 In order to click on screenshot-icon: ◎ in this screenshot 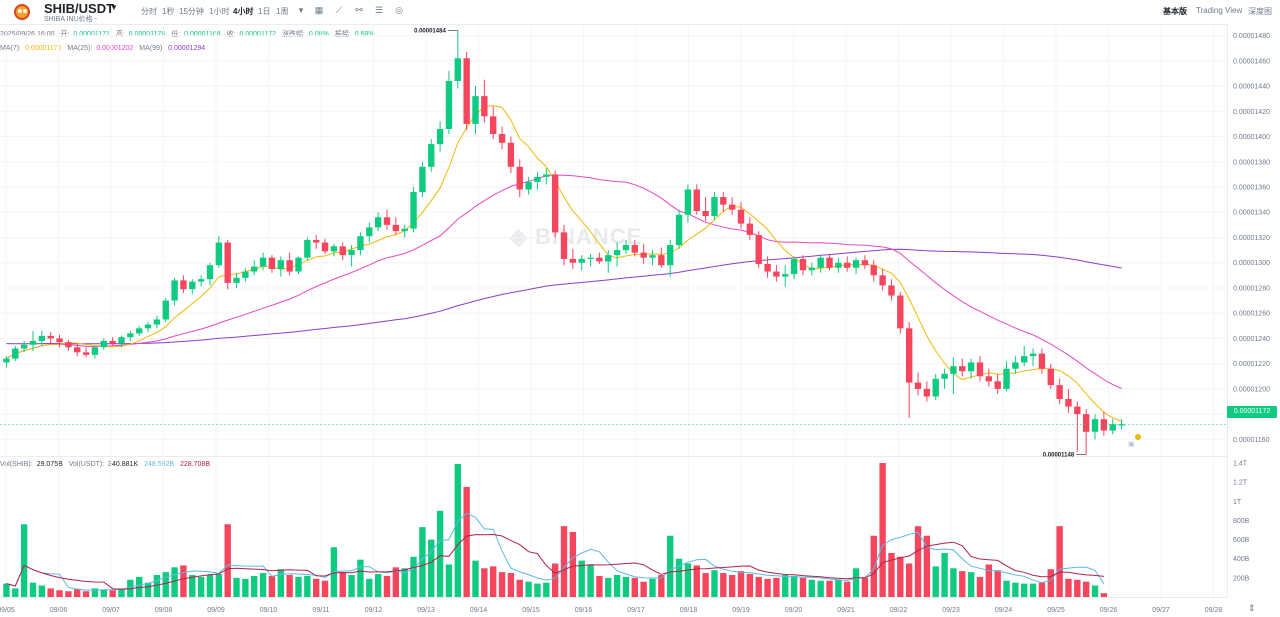, I will do `click(399, 10)`.